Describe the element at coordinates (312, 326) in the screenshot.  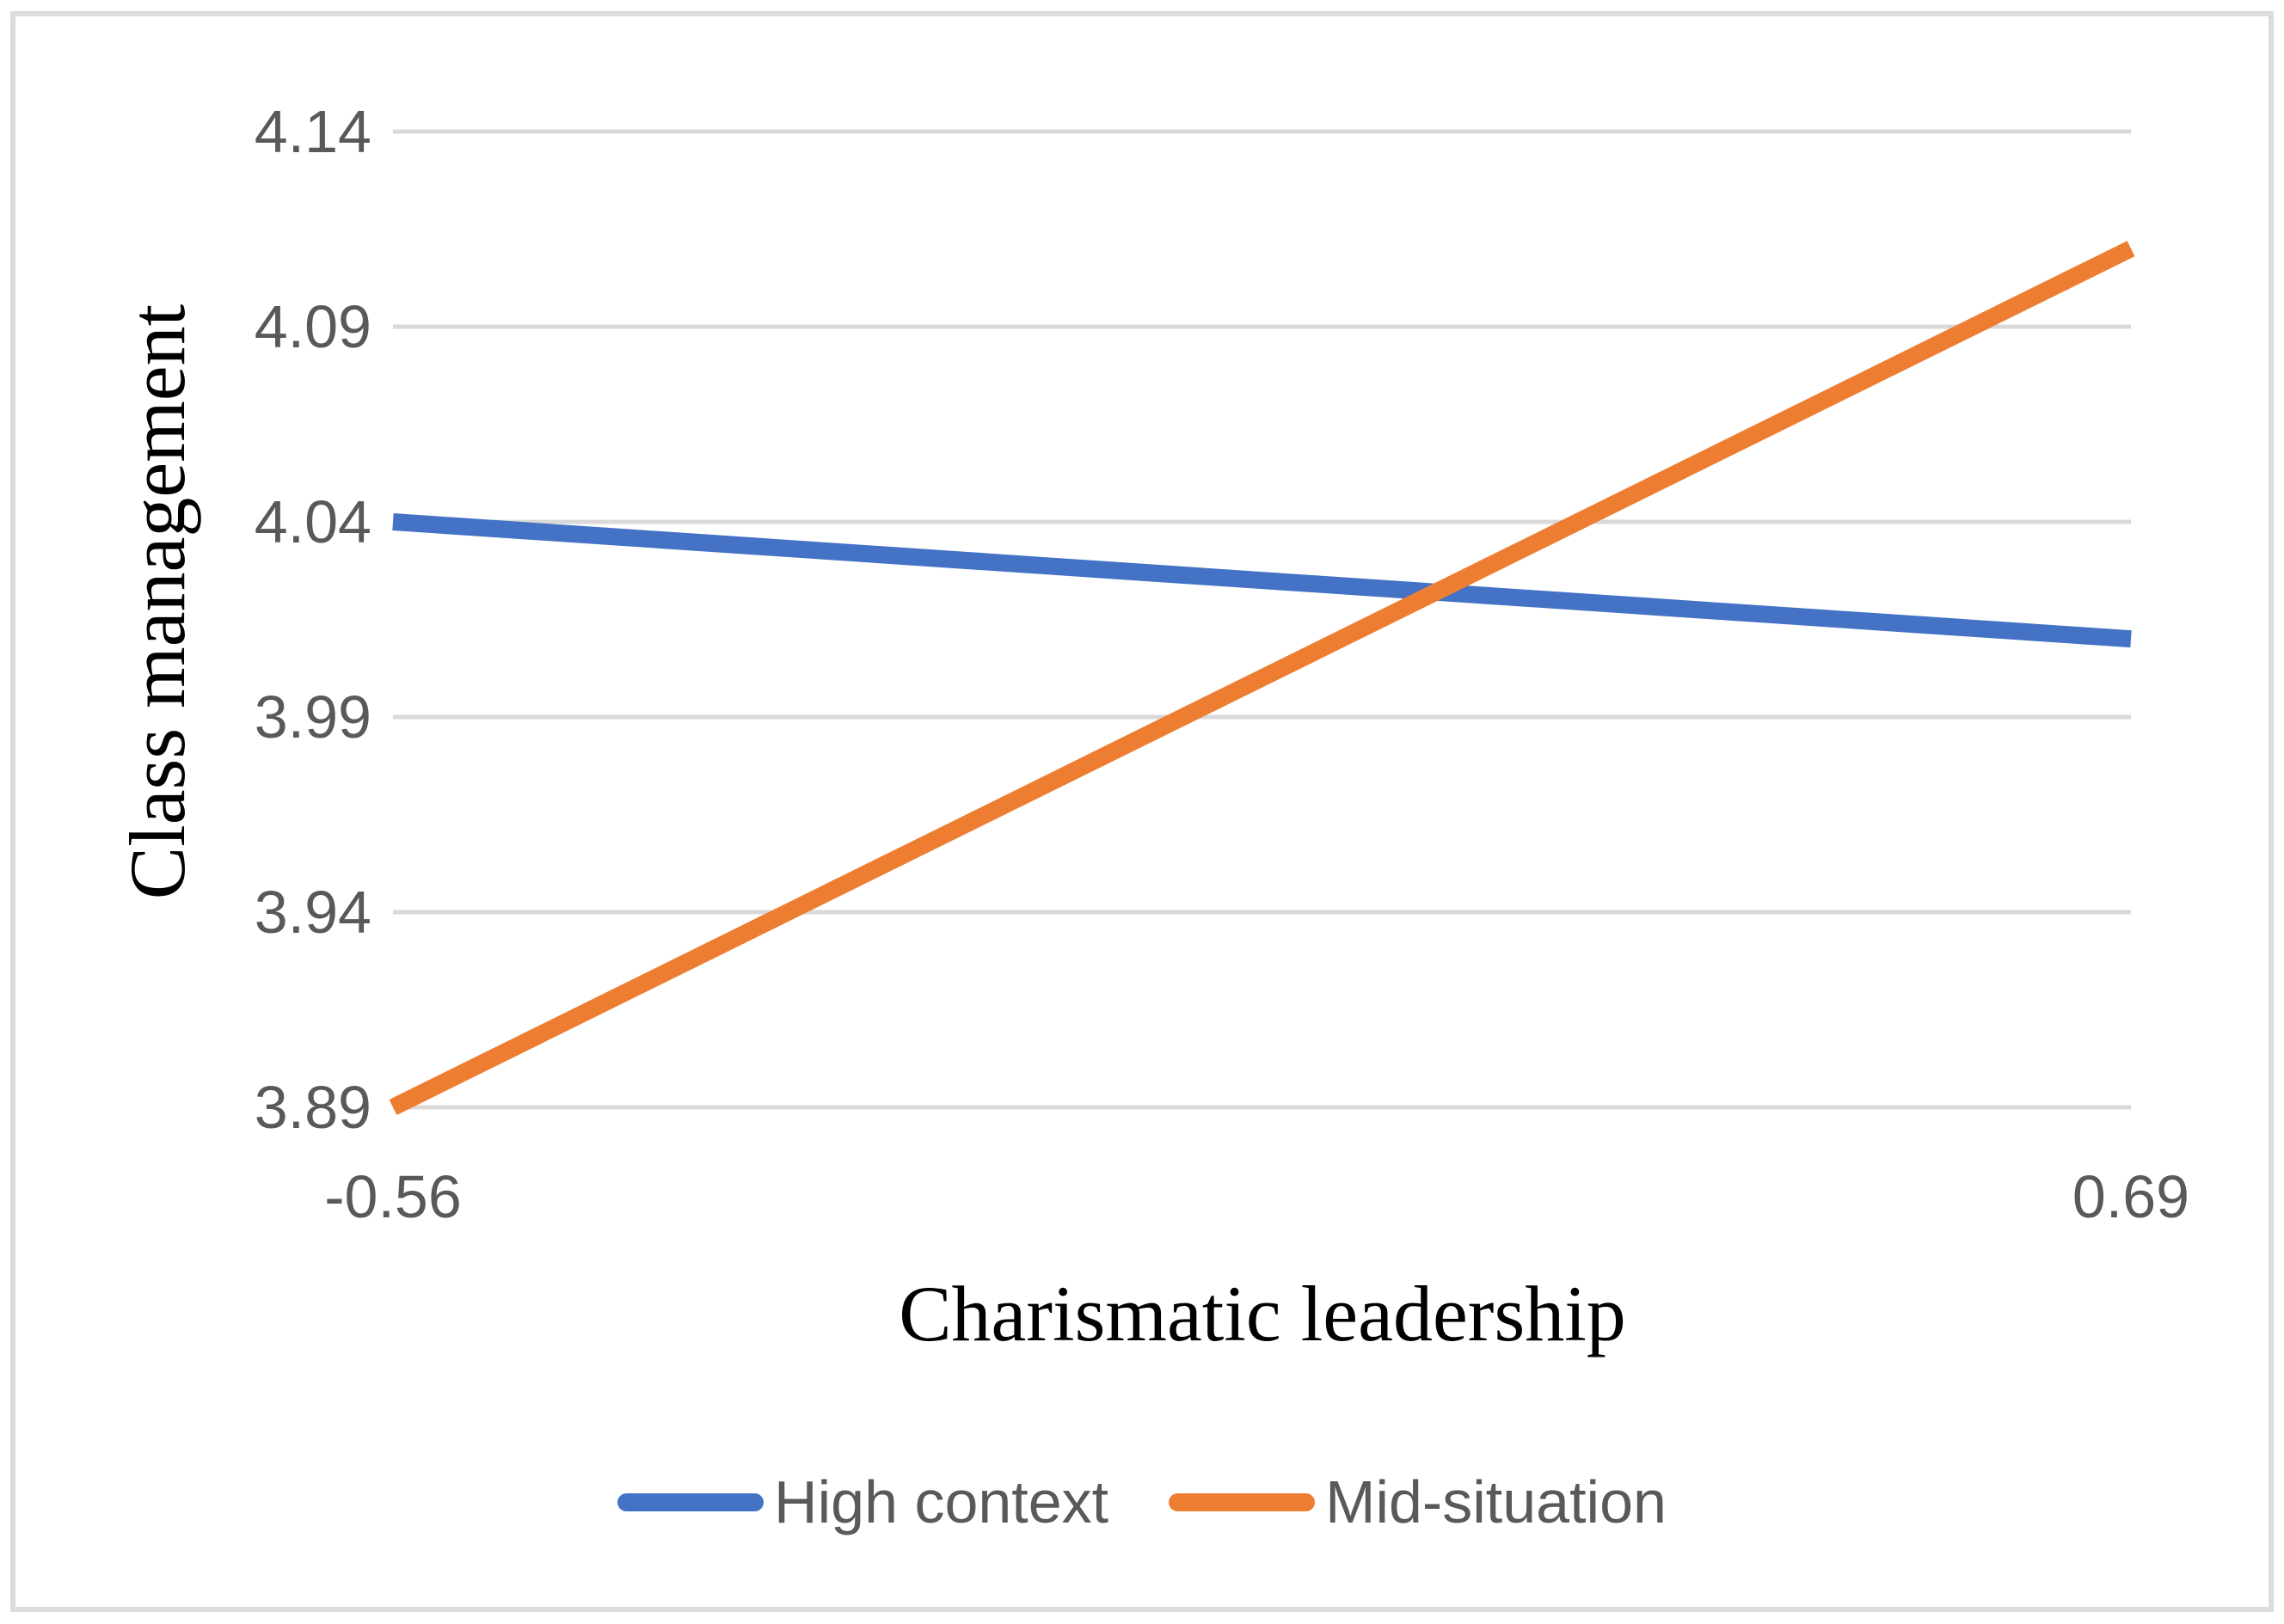
I see `y-axis-tick-label: 4.09` at that location.